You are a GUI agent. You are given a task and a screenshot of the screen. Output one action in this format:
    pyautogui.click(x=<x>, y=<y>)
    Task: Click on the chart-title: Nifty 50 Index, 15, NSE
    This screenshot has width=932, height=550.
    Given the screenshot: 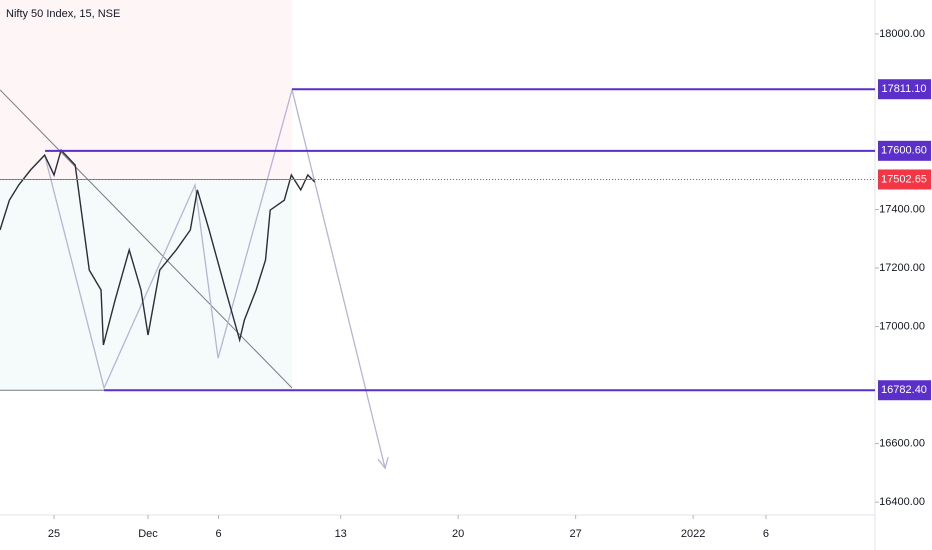 What is the action you would take?
    pyautogui.click(x=63, y=14)
    